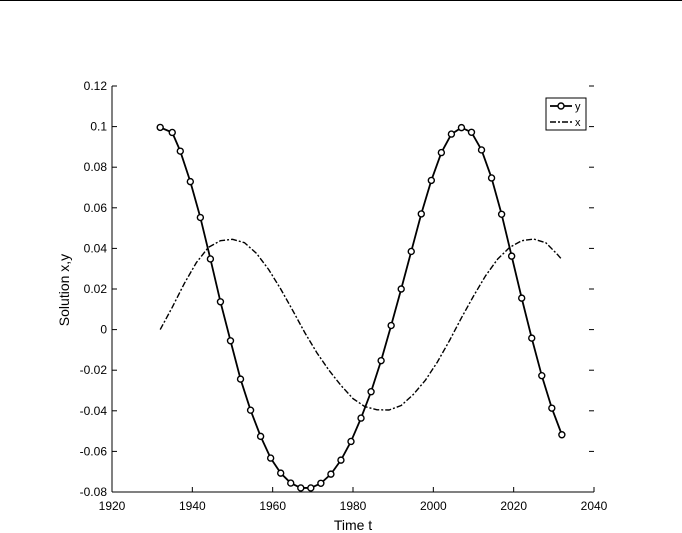  What do you see at coordinates (578, 107) in the screenshot?
I see `legend-label-y: y` at bounding box center [578, 107].